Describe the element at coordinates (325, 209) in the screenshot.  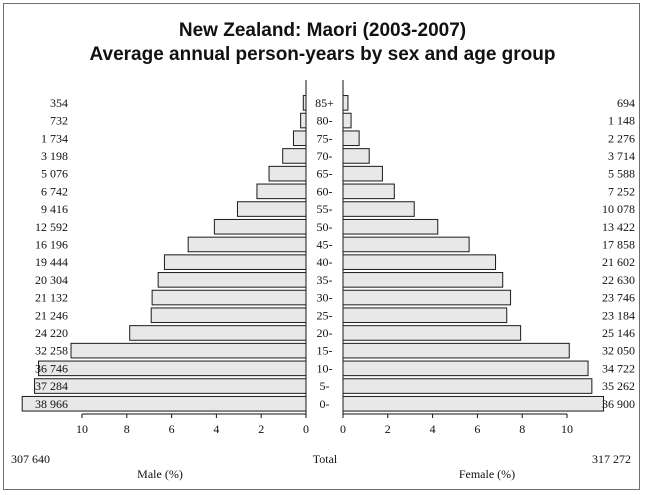
I see `age-group-label: 55-` at that location.